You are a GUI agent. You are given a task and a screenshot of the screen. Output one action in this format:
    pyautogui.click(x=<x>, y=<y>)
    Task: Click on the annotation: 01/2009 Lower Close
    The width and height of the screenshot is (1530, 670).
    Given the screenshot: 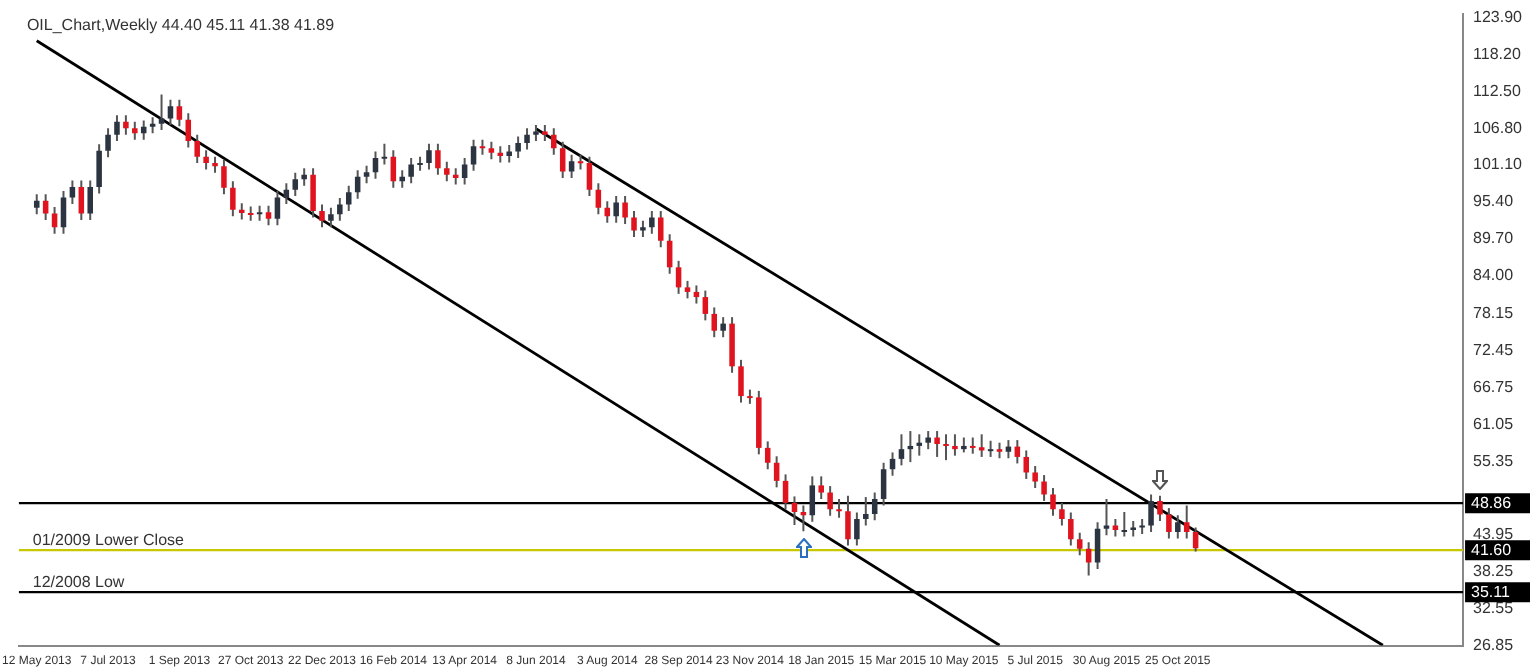 What is the action you would take?
    pyautogui.click(x=109, y=539)
    